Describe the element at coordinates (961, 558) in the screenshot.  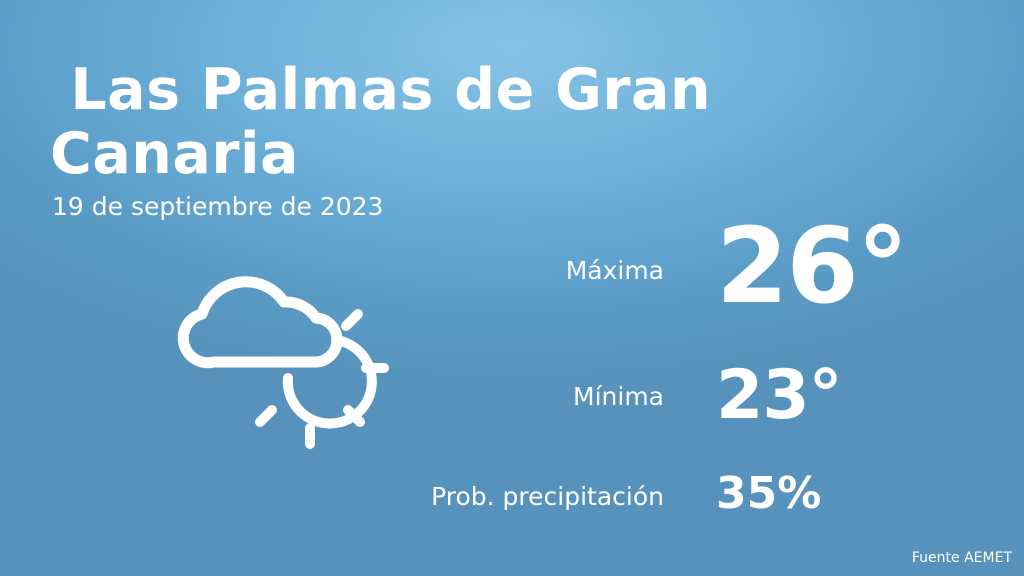
I see `data-source: Fuente AEMET` at that location.